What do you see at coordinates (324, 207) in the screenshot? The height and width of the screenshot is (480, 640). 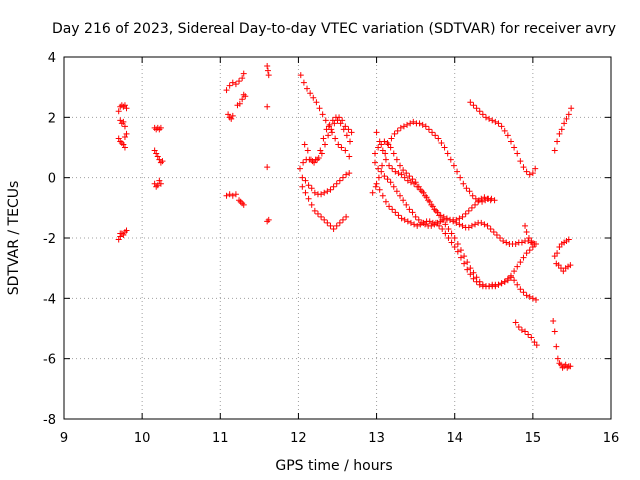 I see `series-arc09` at bounding box center [324, 207].